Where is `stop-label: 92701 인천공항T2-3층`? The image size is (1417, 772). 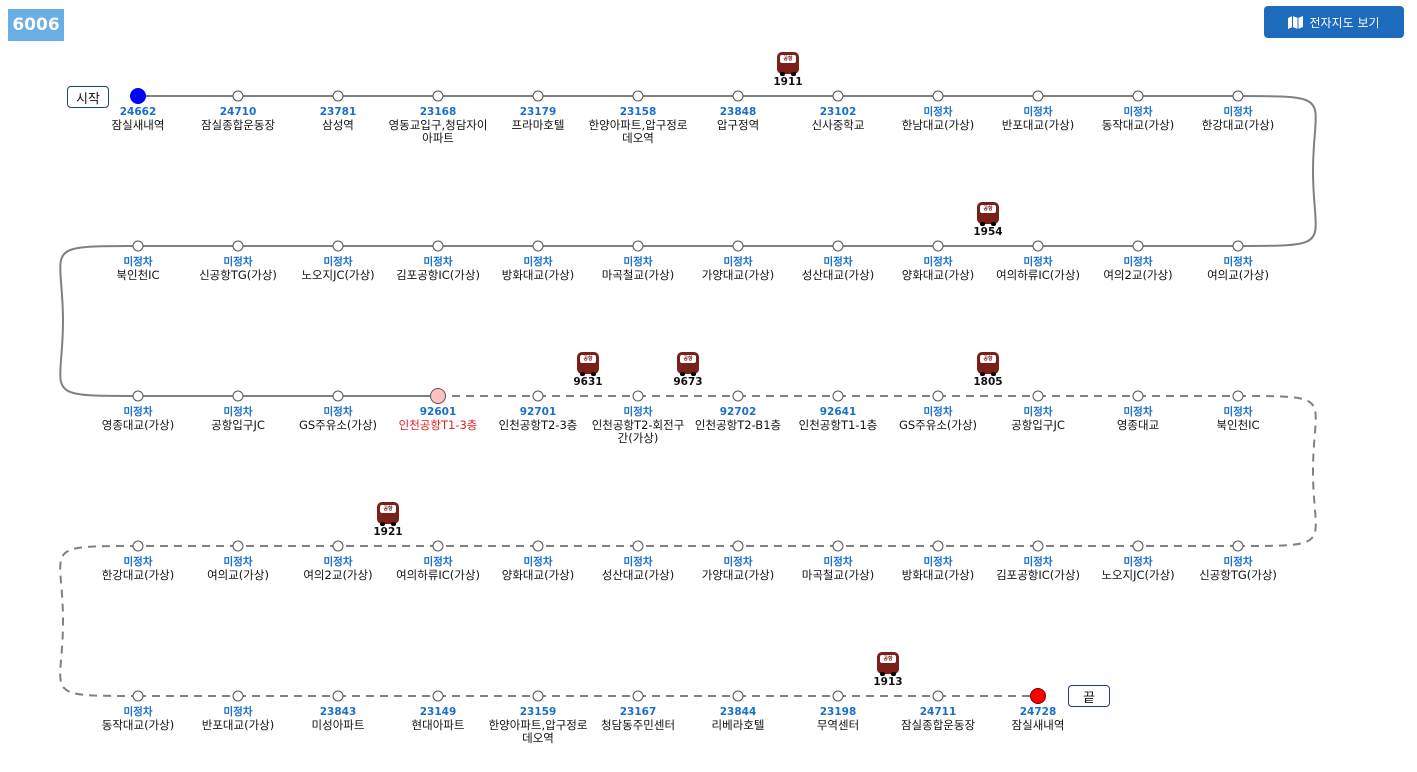
stop-label: 92701 인천공항T2-3층 is located at coordinates (538, 419).